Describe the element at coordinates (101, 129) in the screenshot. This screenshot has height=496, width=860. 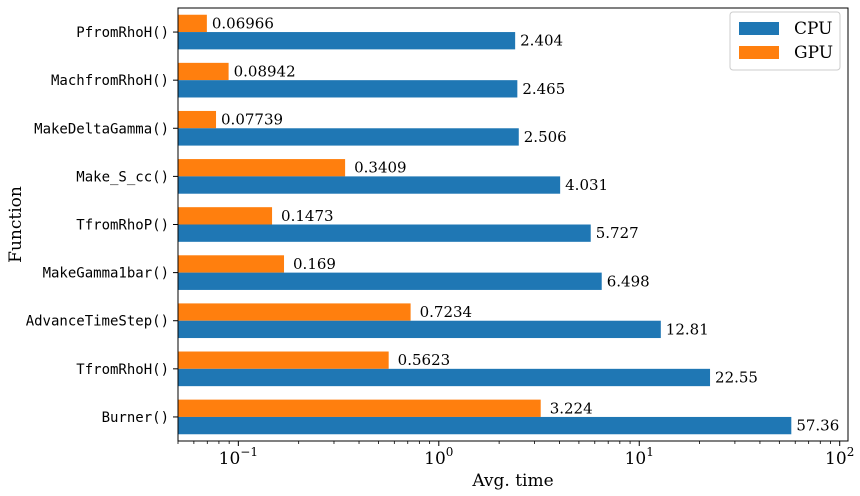
I see `y-tick-label: MakeDeltaGamma()` at that location.